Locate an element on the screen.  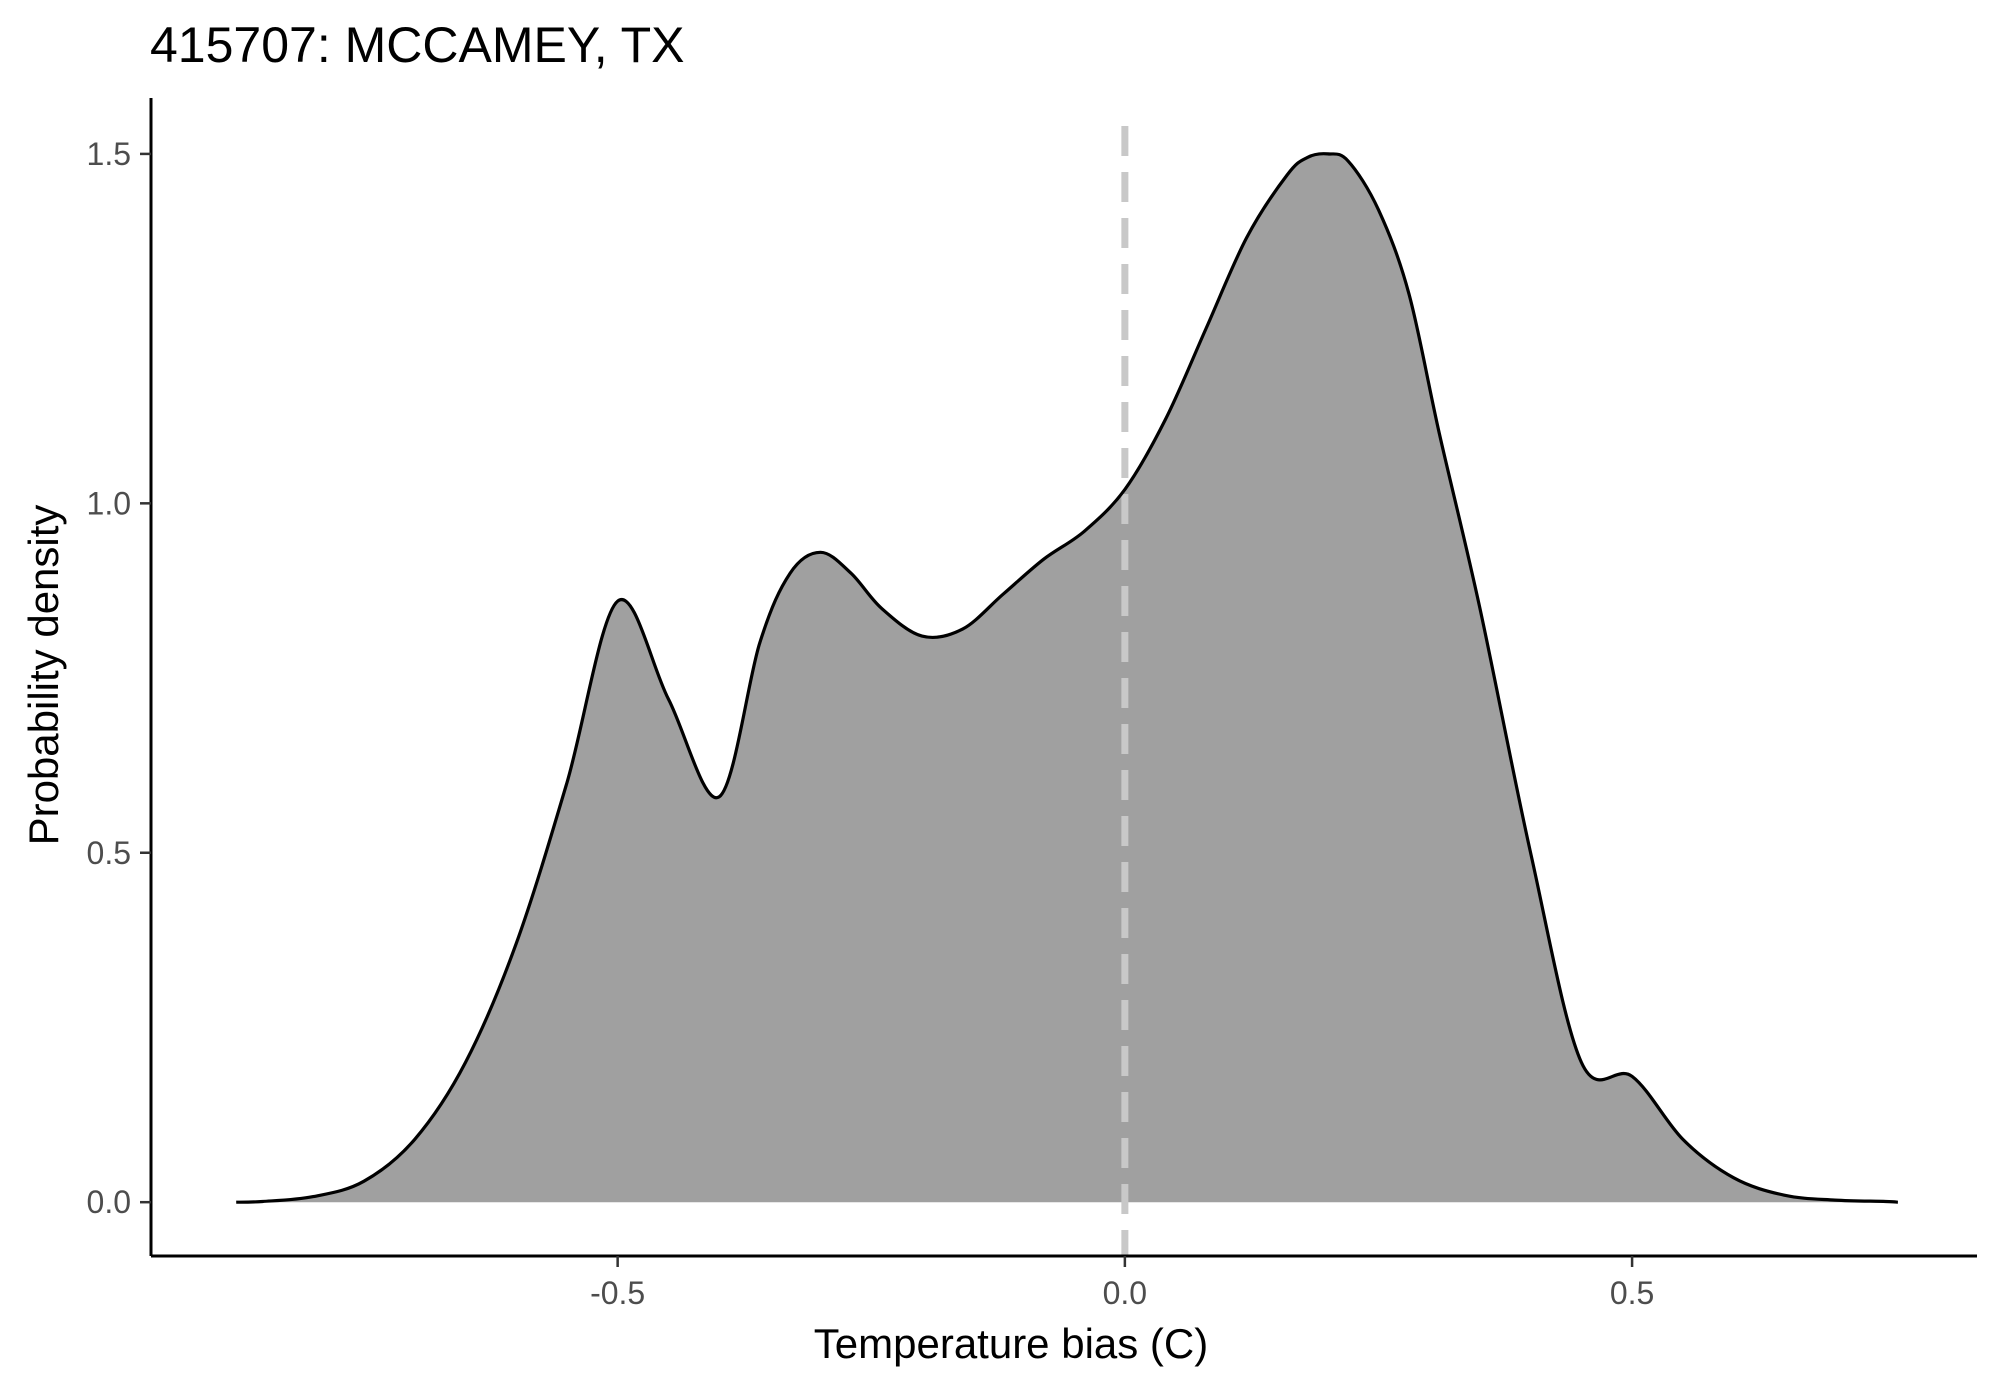
y-tick-label: 0.0 is located at coordinates (109, 1202).